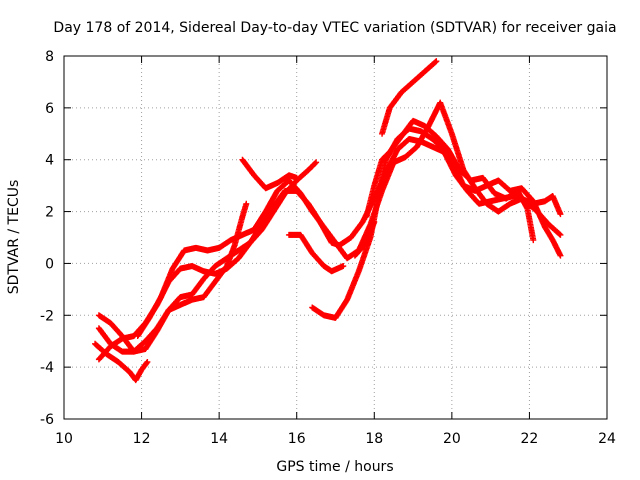 The width and height of the screenshot is (640, 480). Describe the element at coordinates (49, 264) in the screenshot. I see `y-tick-label: 0` at that location.